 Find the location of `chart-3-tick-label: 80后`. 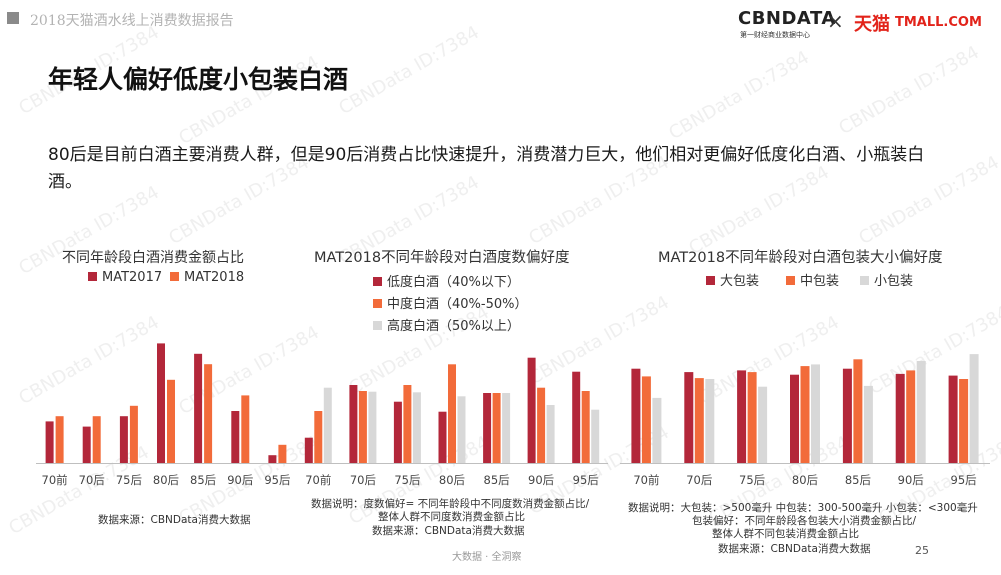

chart-3-tick-label: 80后 is located at coordinates (805, 480).